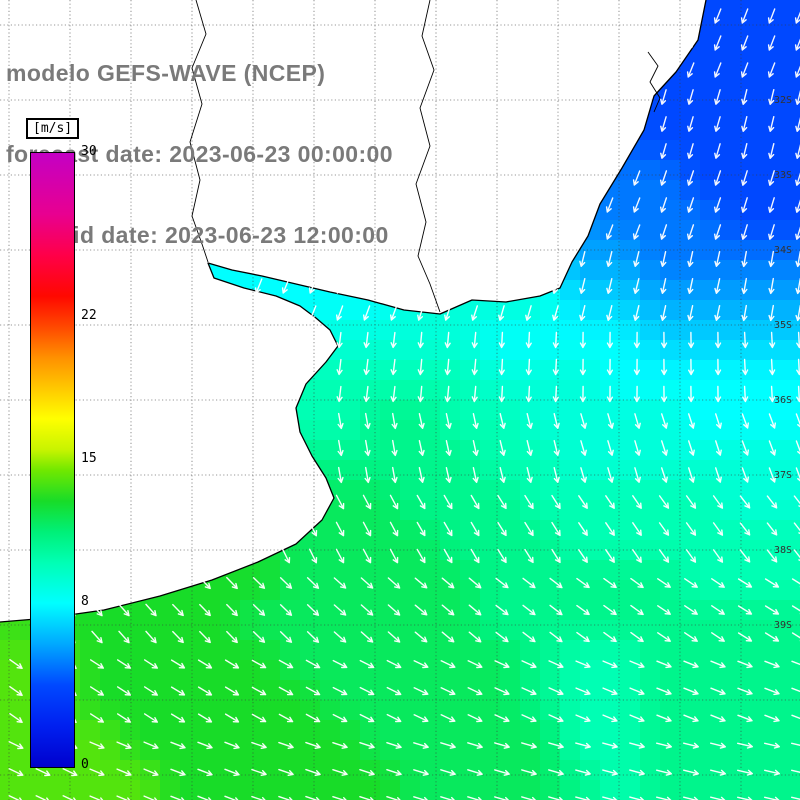 The height and width of the screenshot is (800, 800). I want to click on lat-label-34S: 34S, so click(783, 250).